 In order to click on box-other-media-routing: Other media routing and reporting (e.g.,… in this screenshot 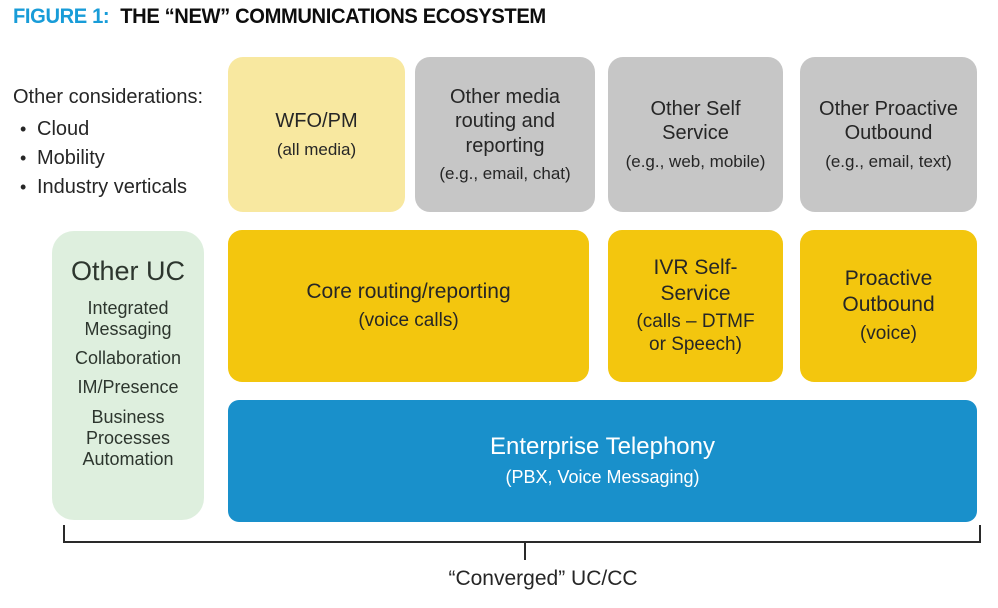, I will do `click(505, 134)`.